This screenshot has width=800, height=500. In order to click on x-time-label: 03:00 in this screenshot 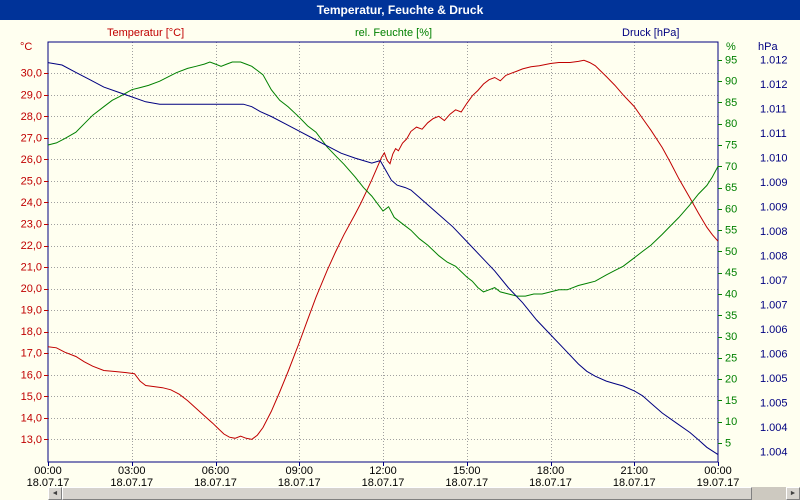, I will do `click(132, 471)`.